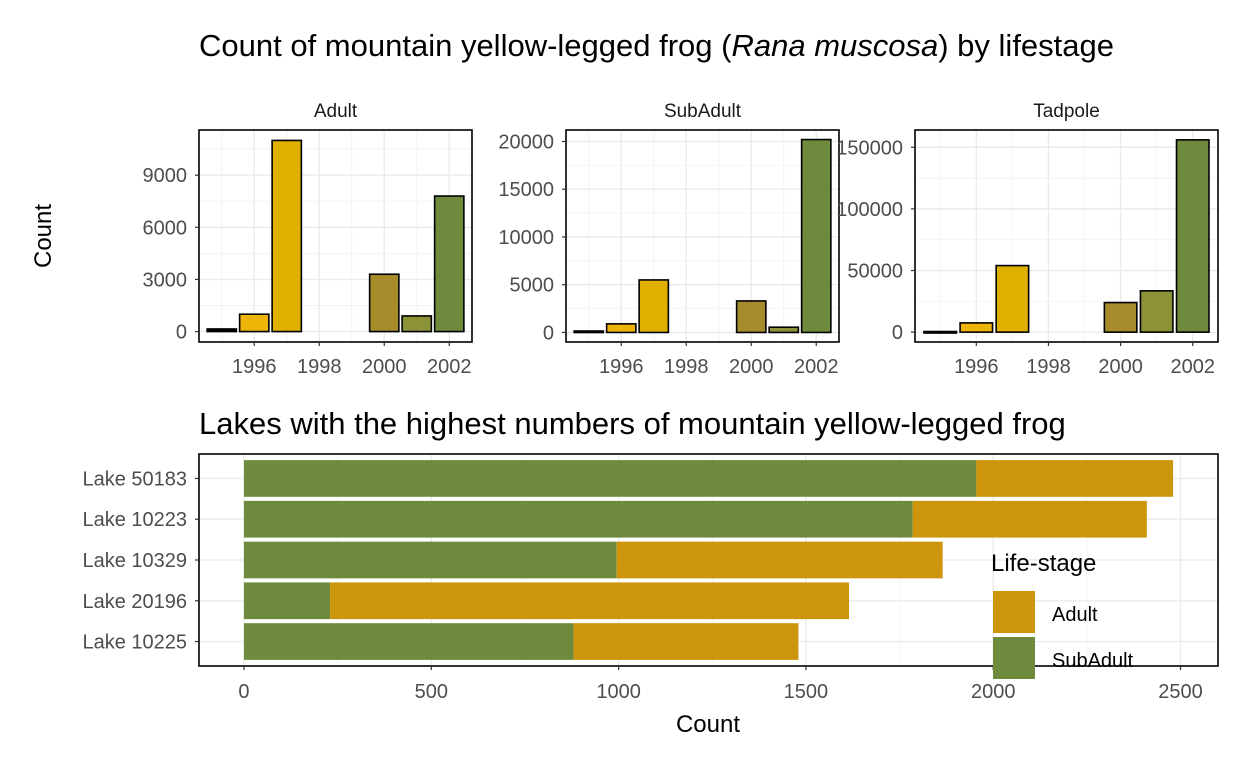 Image resolution: width=1248 pixels, height=768 pixels. Describe the element at coordinates (134, 561) in the screenshot. I see `y-category-label: Lake 10329` at that location.